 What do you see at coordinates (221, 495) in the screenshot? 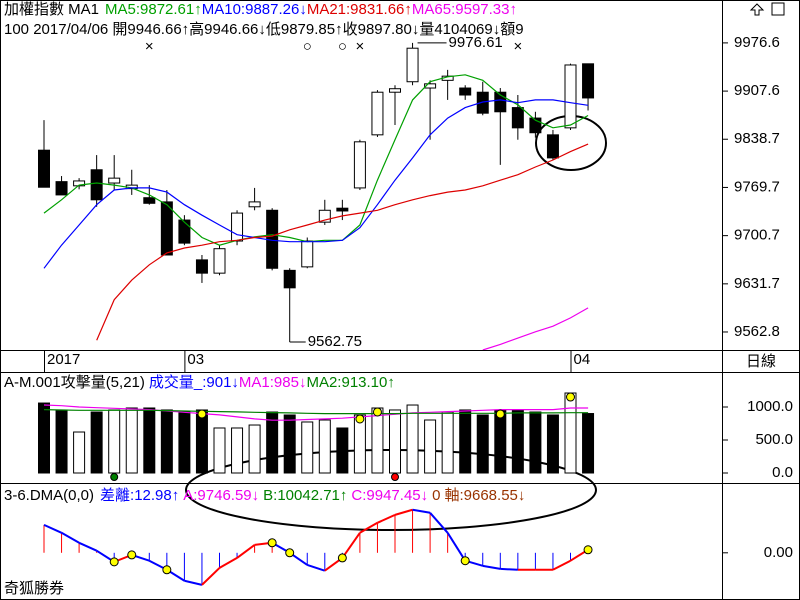
I see `header-item: A:9746.59↓` at bounding box center [221, 495].